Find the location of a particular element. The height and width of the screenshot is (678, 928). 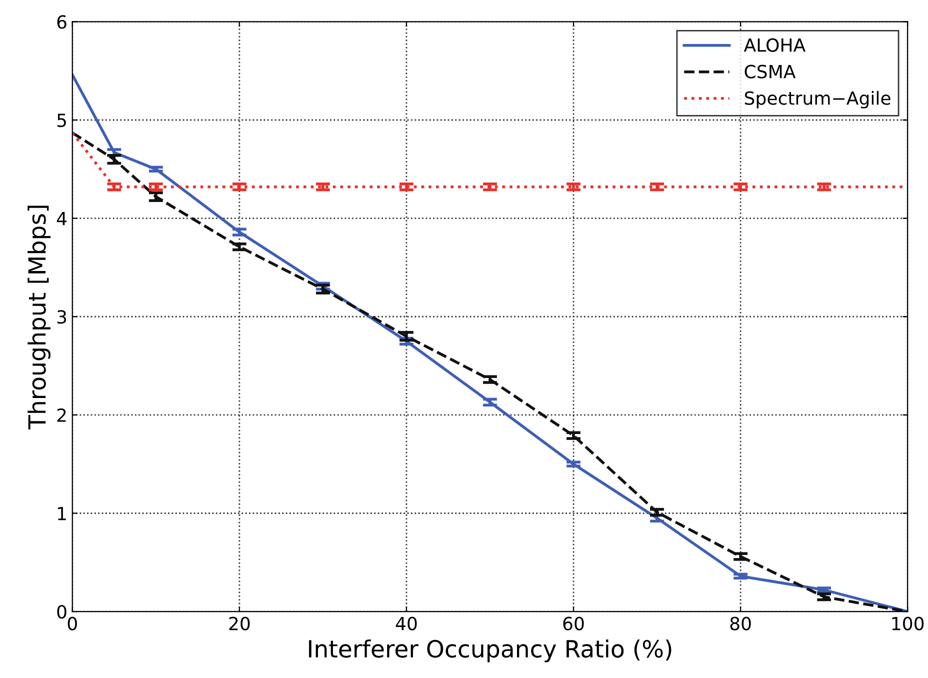

legend-label: ALOHA is located at coordinates (775, 45).